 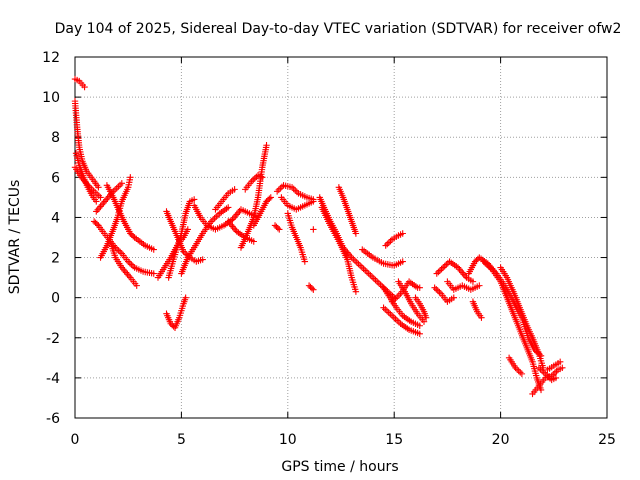 I want to click on y-tick-label: 10, so click(x=51, y=98).